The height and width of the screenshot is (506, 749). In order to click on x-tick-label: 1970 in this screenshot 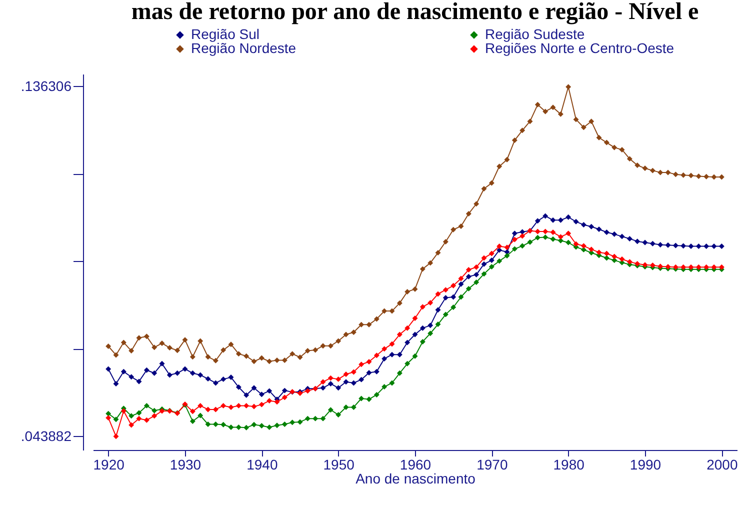, I will do `click(492, 464)`.